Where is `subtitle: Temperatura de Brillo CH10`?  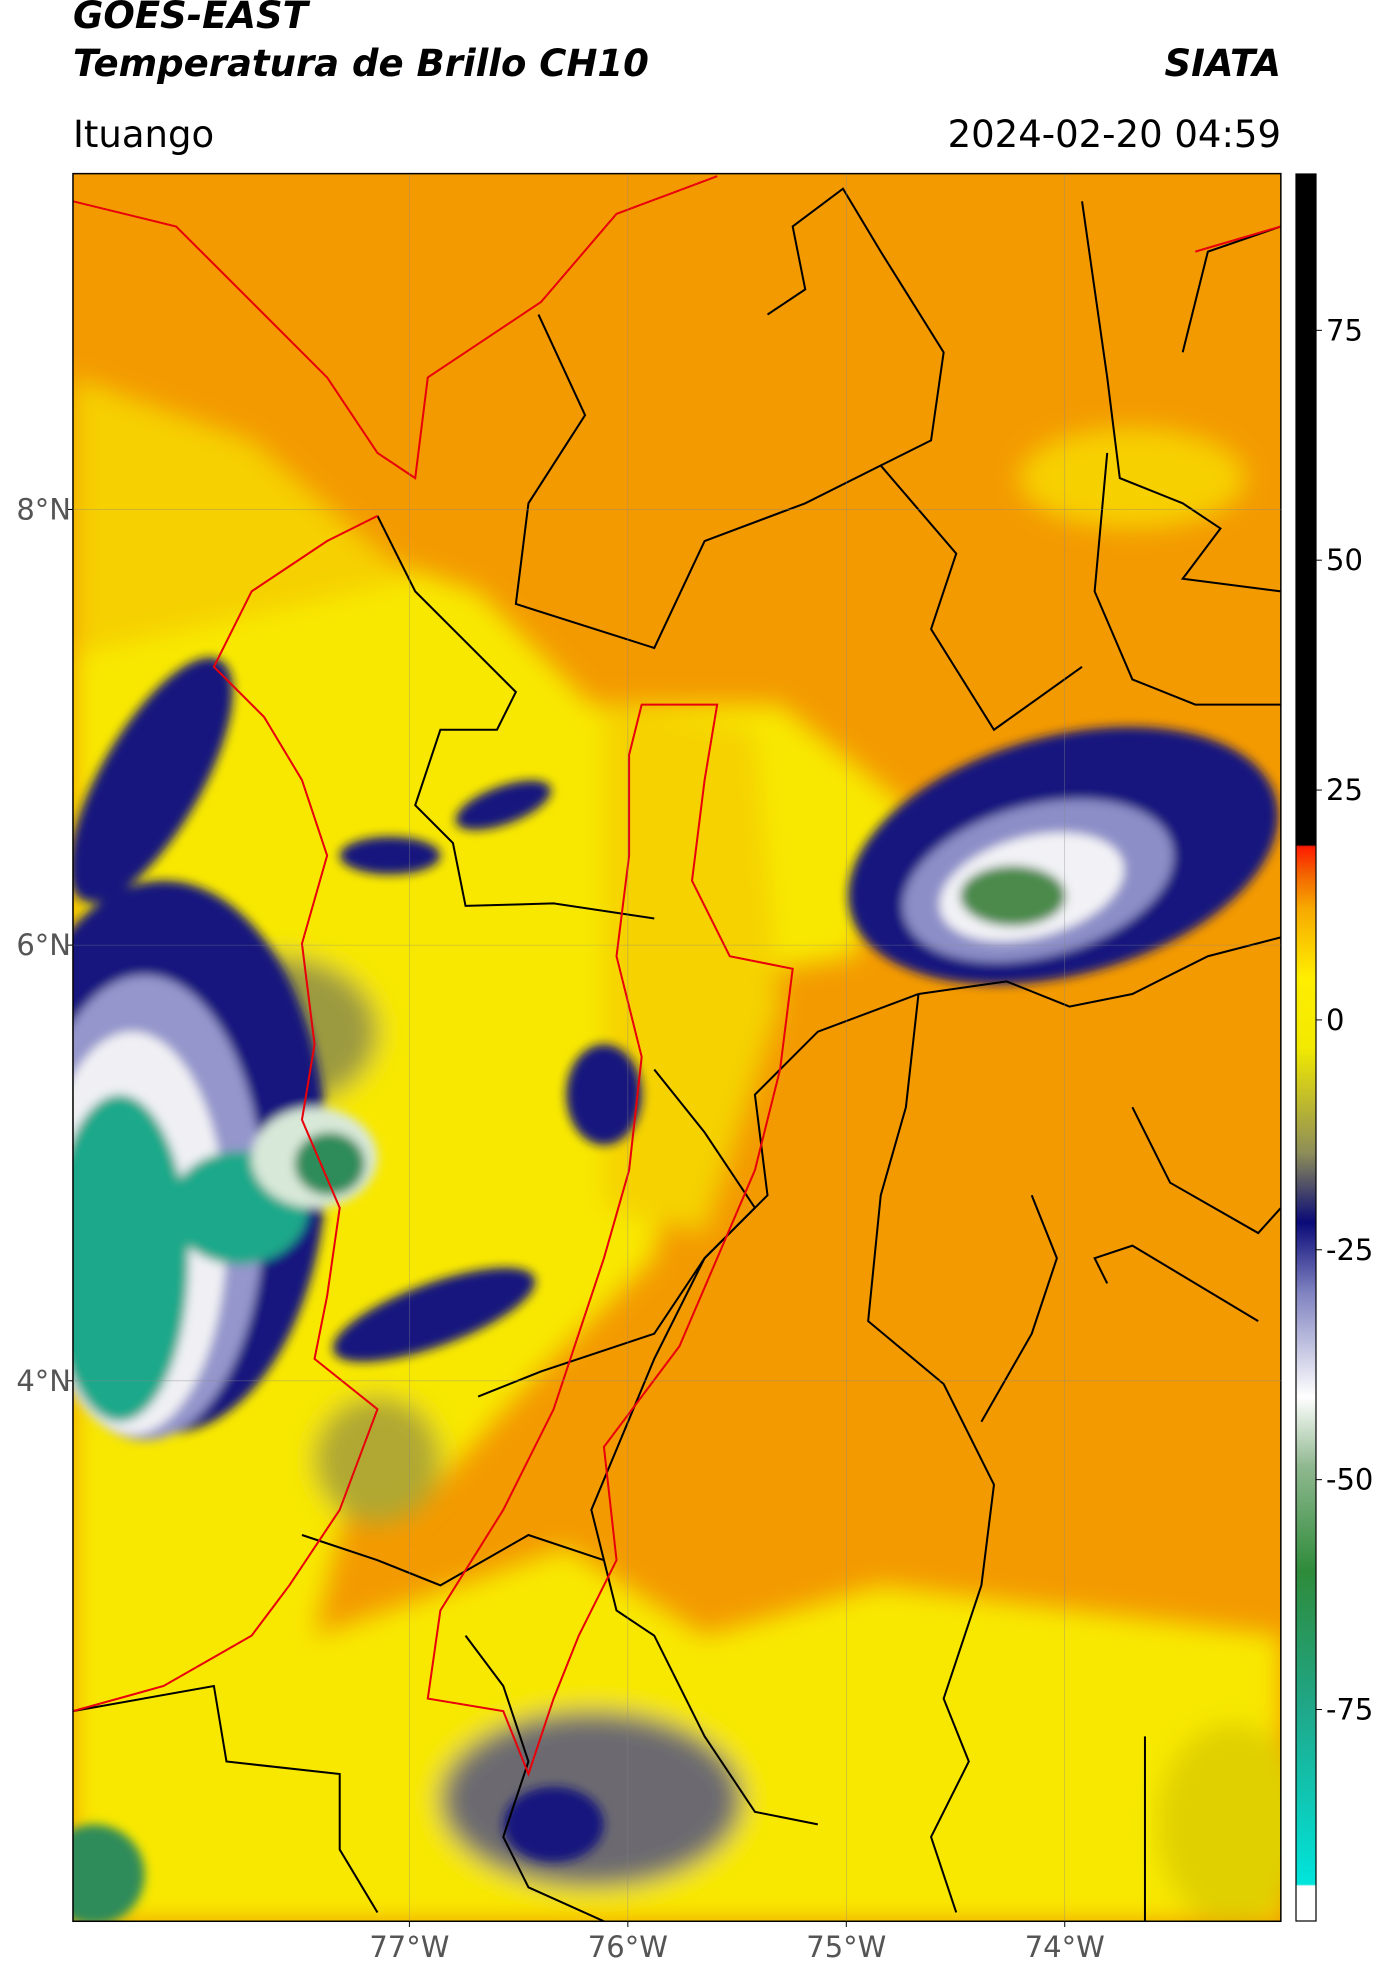
subtitle: Temperatura de Brillo CH10 is located at coordinates (361, 63).